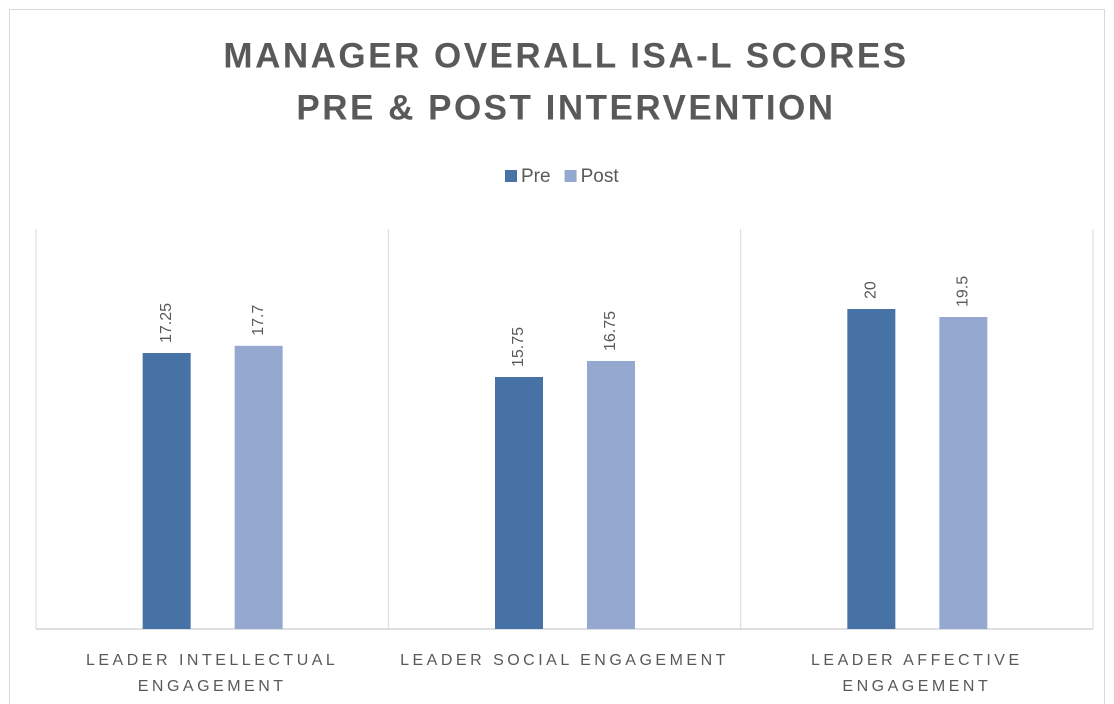 The width and height of the screenshot is (1114, 704). What do you see at coordinates (963, 291) in the screenshot?
I see `data-label: 19.5` at bounding box center [963, 291].